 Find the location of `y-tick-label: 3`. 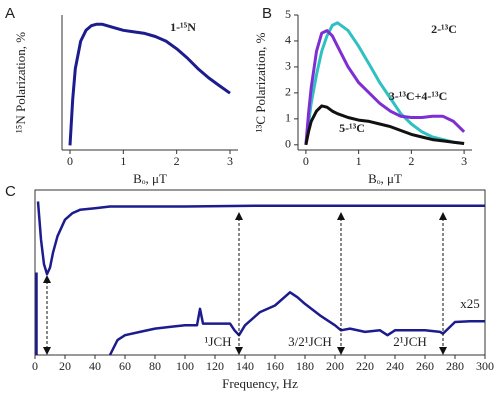

y-tick-label: 3 is located at coordinates (288, 66).